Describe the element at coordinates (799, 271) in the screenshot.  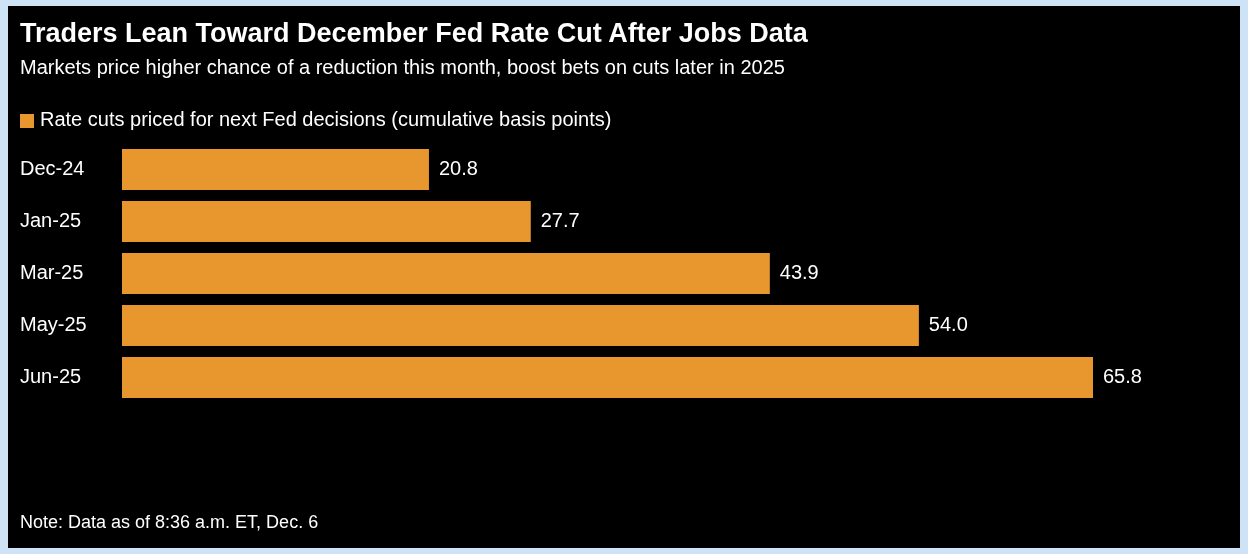
I see `data-label: 43.9` at that location.